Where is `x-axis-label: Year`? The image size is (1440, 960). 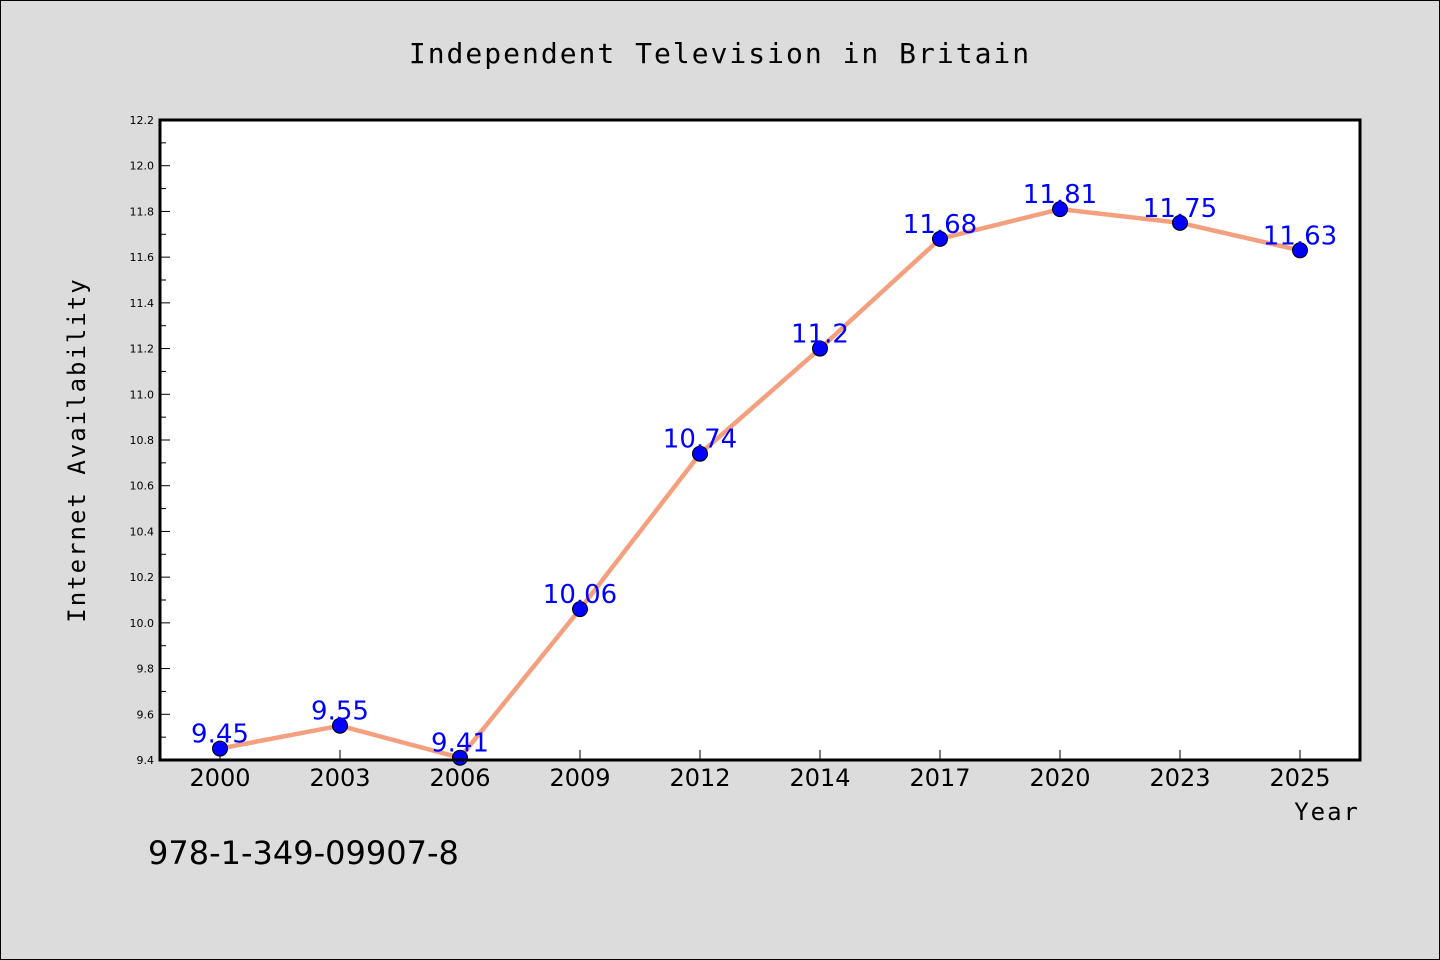 x-axis-label: Year is located at coordinates (1327, 812).